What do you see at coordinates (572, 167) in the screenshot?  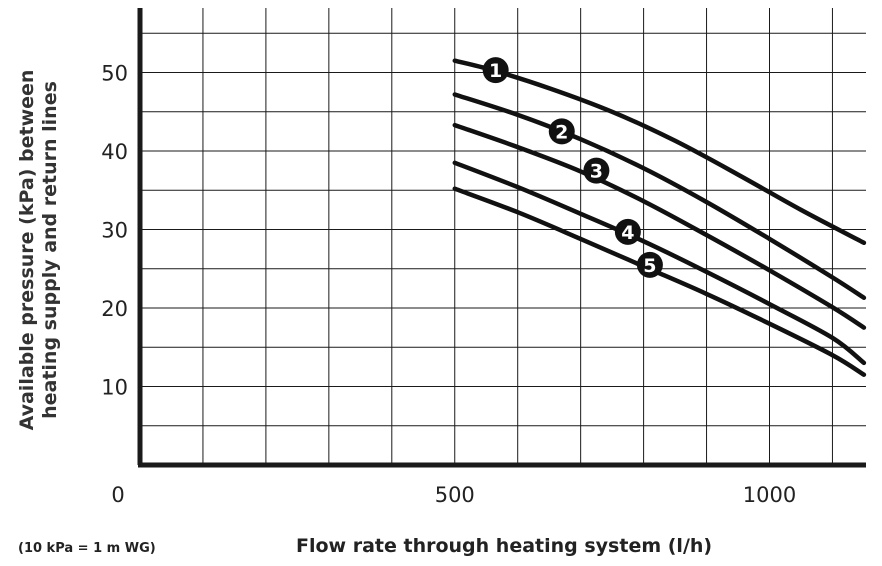 I see `curve-markers: 1 23 45` at bounding box center [572, 167].